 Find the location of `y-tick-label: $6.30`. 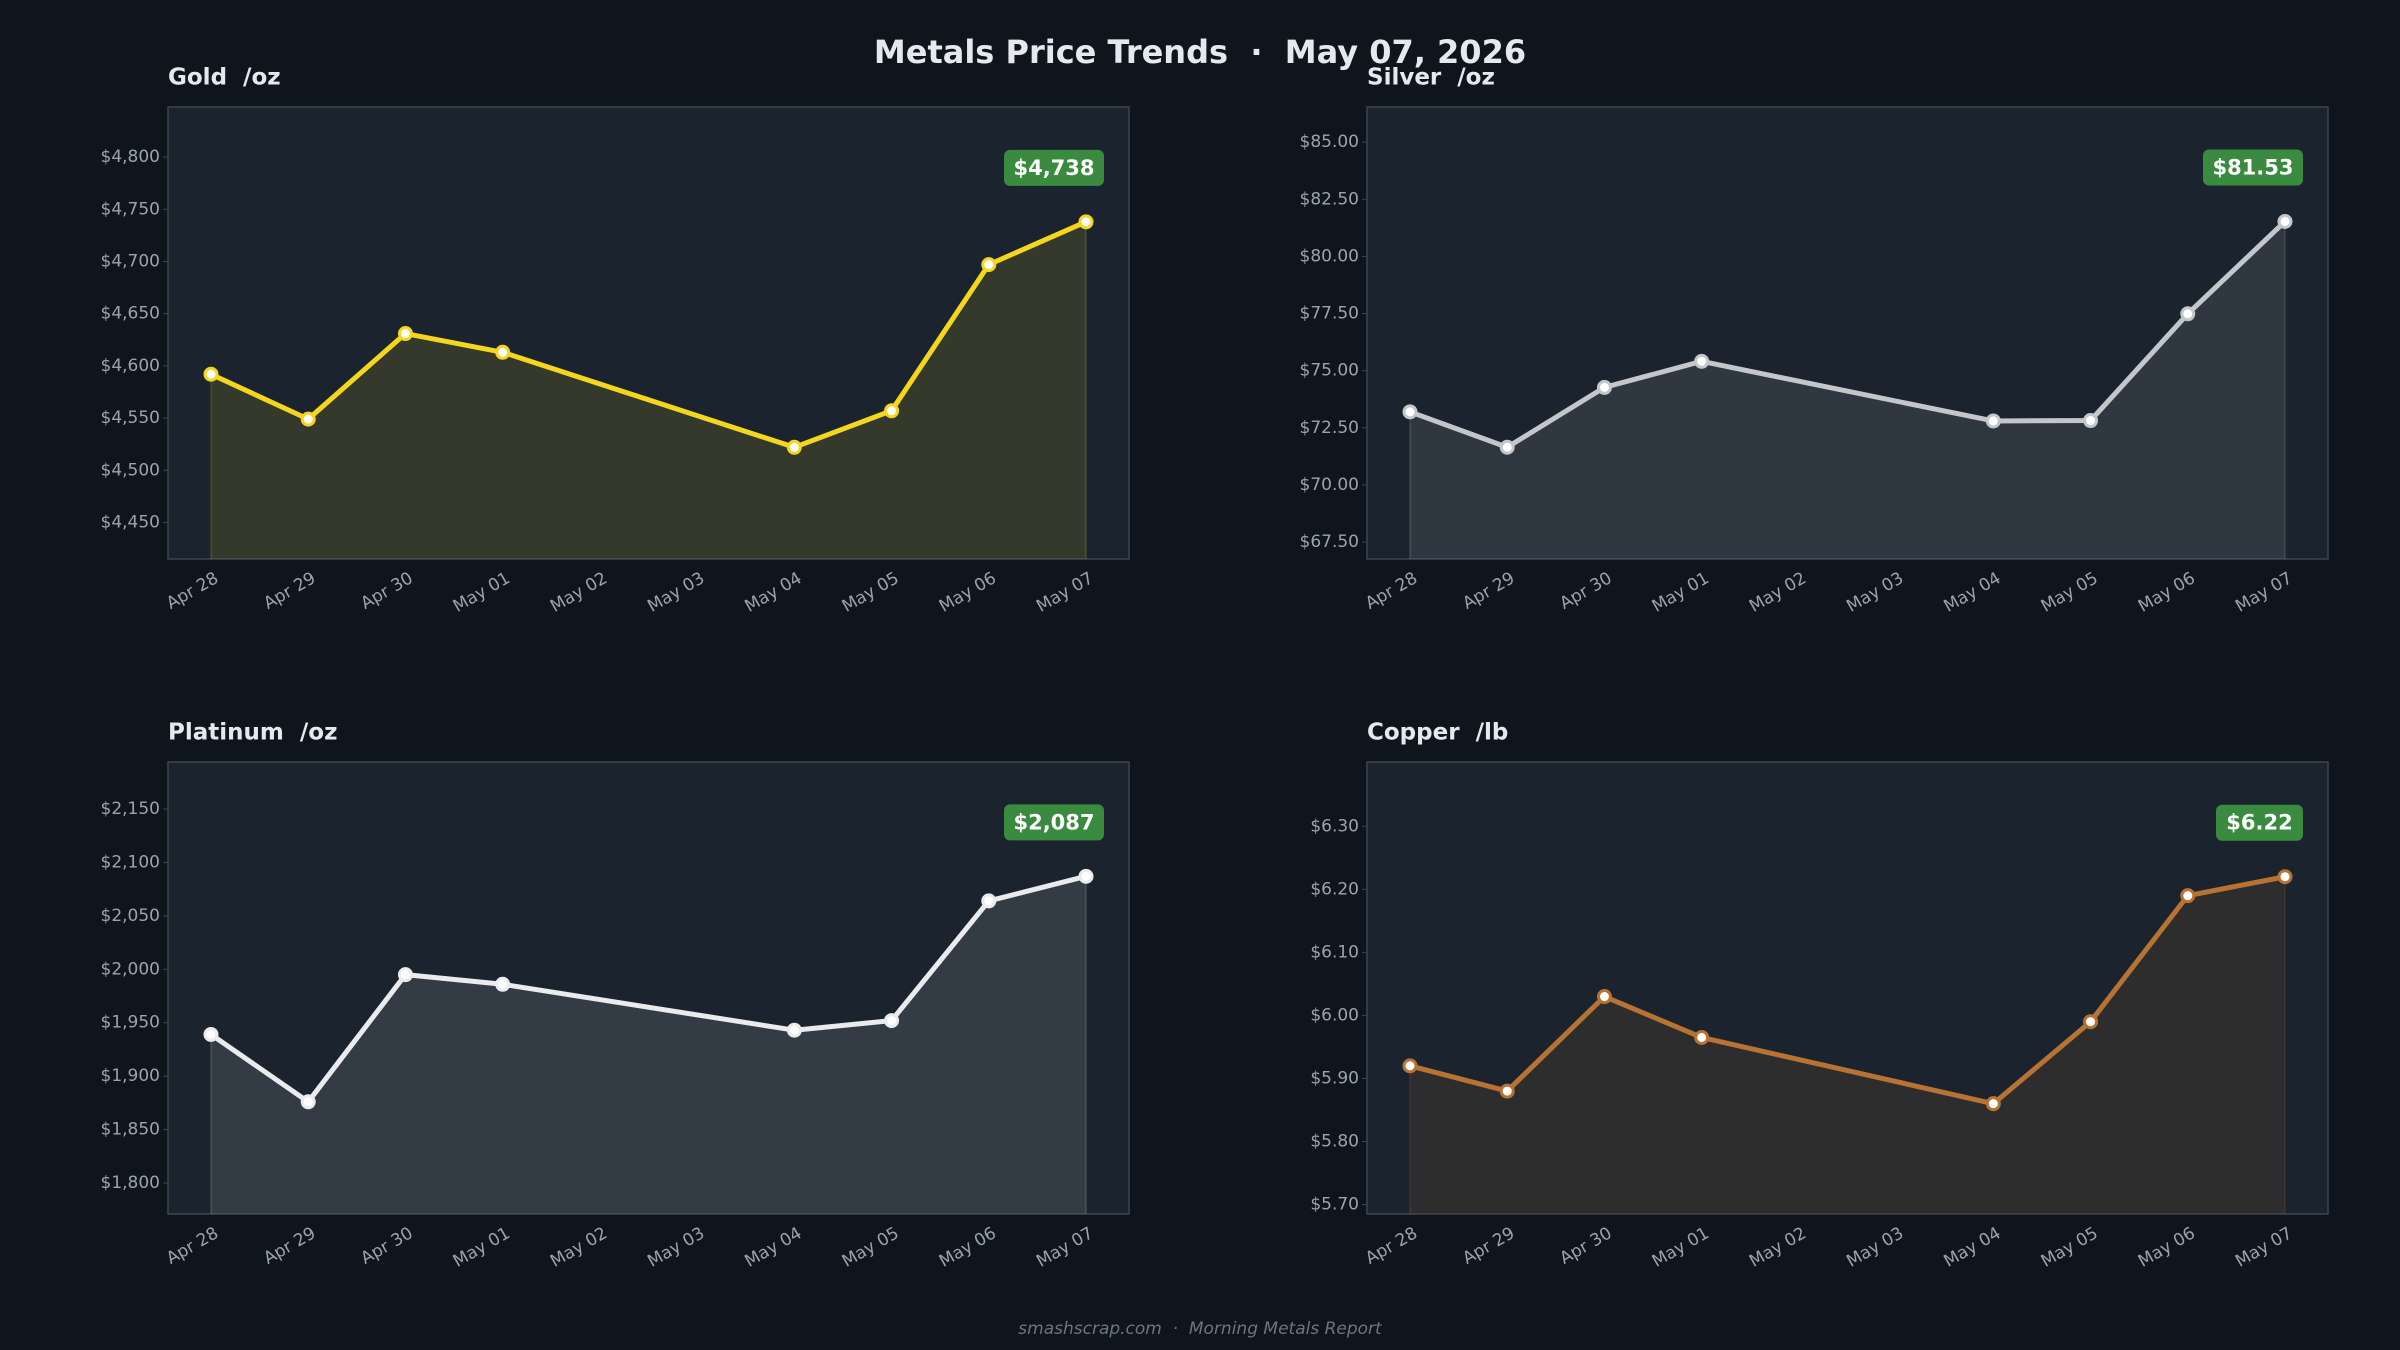

y-tick-label: $6.30 is located at coordinates (1334, 826).